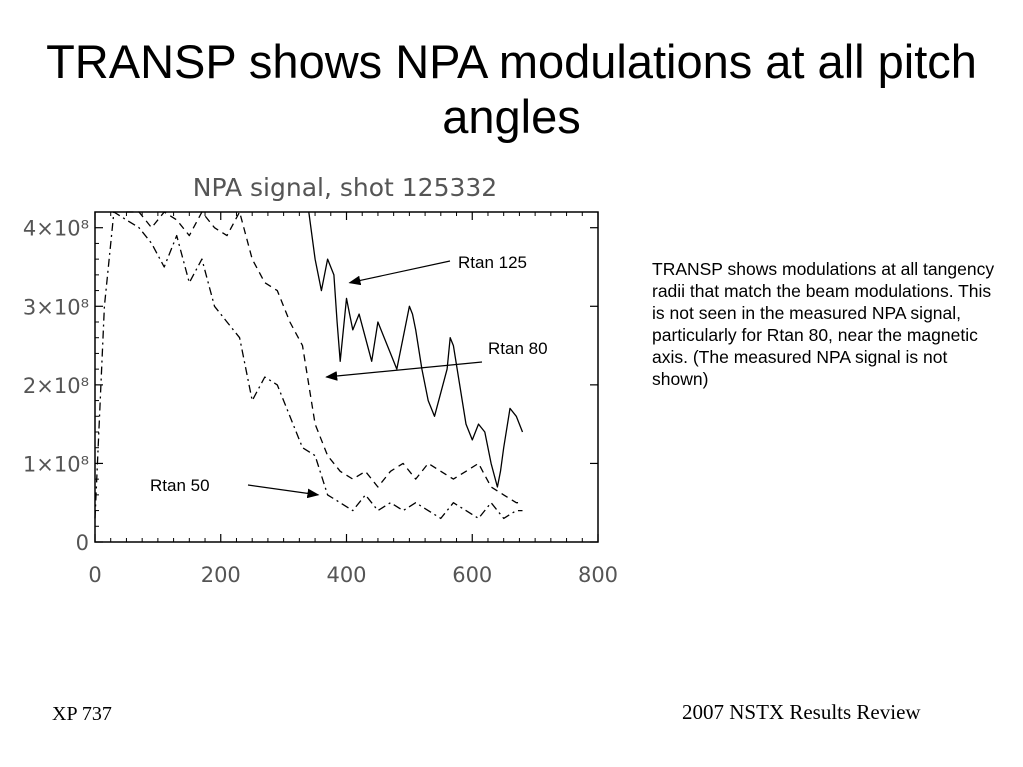 This screenshot has width=1023, height=767. What do you see at coordinates (345, 187) in the screenshot?
I see `chart-title: NPA signal, shot 125332` at bounding box center [345, 187].